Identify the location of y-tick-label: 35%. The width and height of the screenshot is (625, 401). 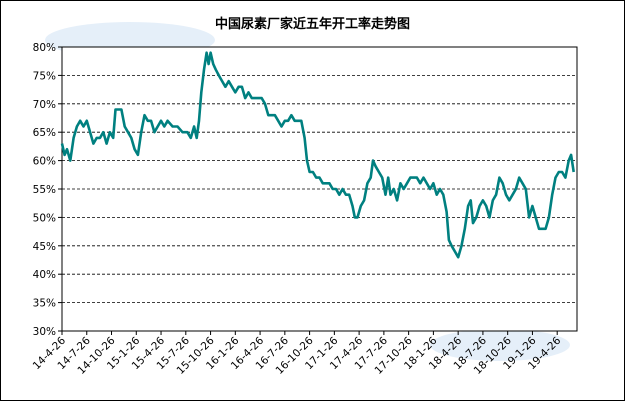
(44, 304).